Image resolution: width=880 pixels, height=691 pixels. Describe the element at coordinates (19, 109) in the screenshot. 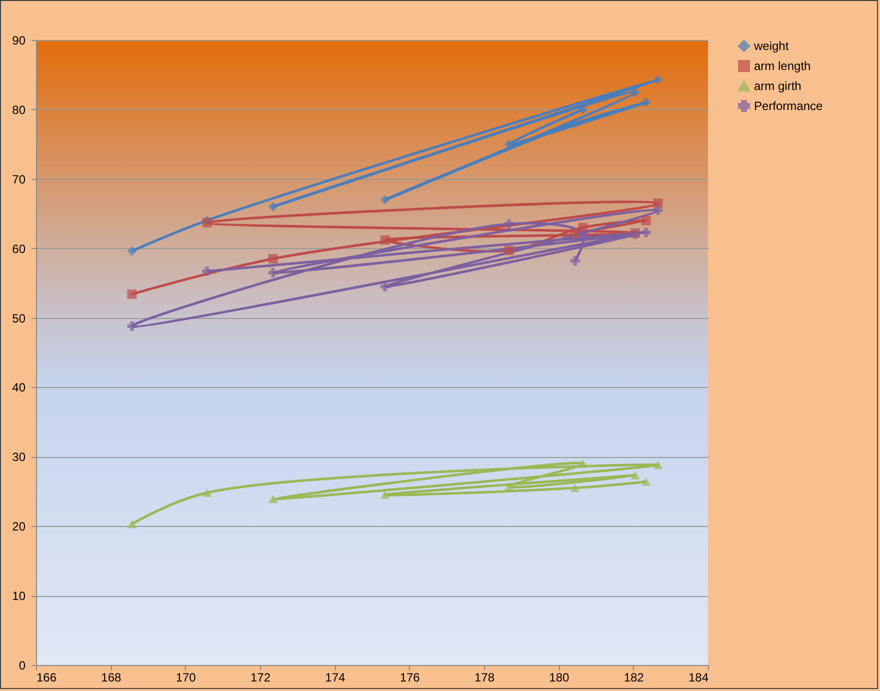

I see `y-tick-label: 80` at that location.